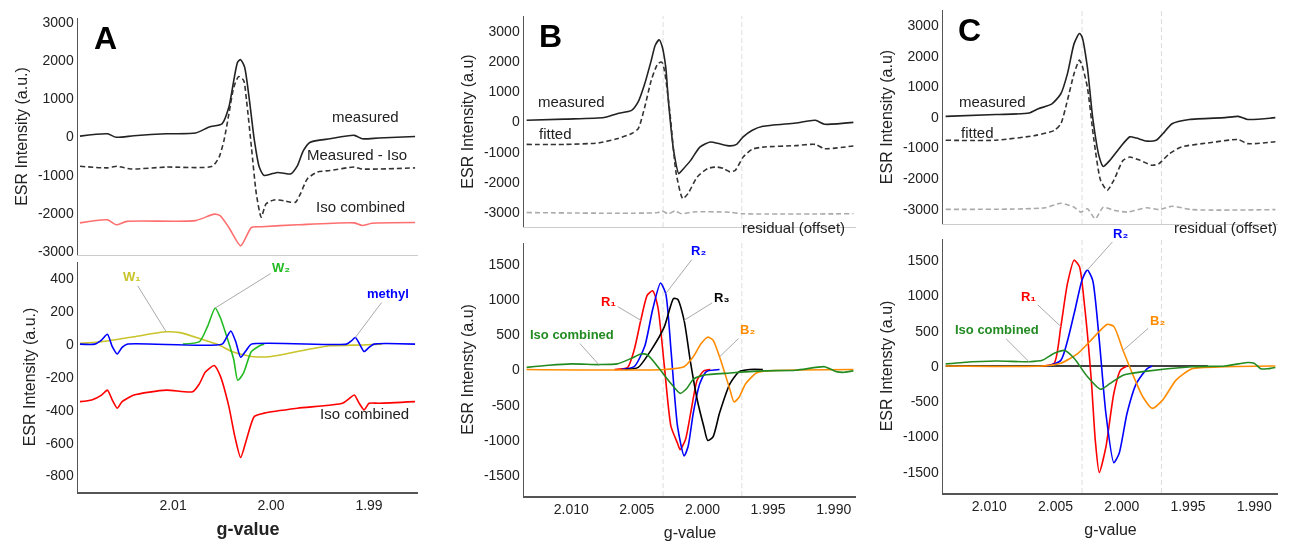  What do you see at coordinates (748, 329) in the screenshot?
I see `series-label: B₂` at bounding box center [748, 329].